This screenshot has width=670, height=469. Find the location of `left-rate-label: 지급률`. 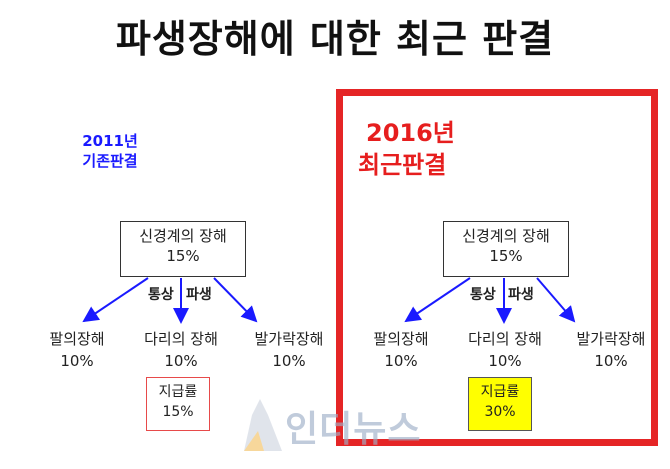

left-rate-label: 지급률 is located at coordinates (178, 392).